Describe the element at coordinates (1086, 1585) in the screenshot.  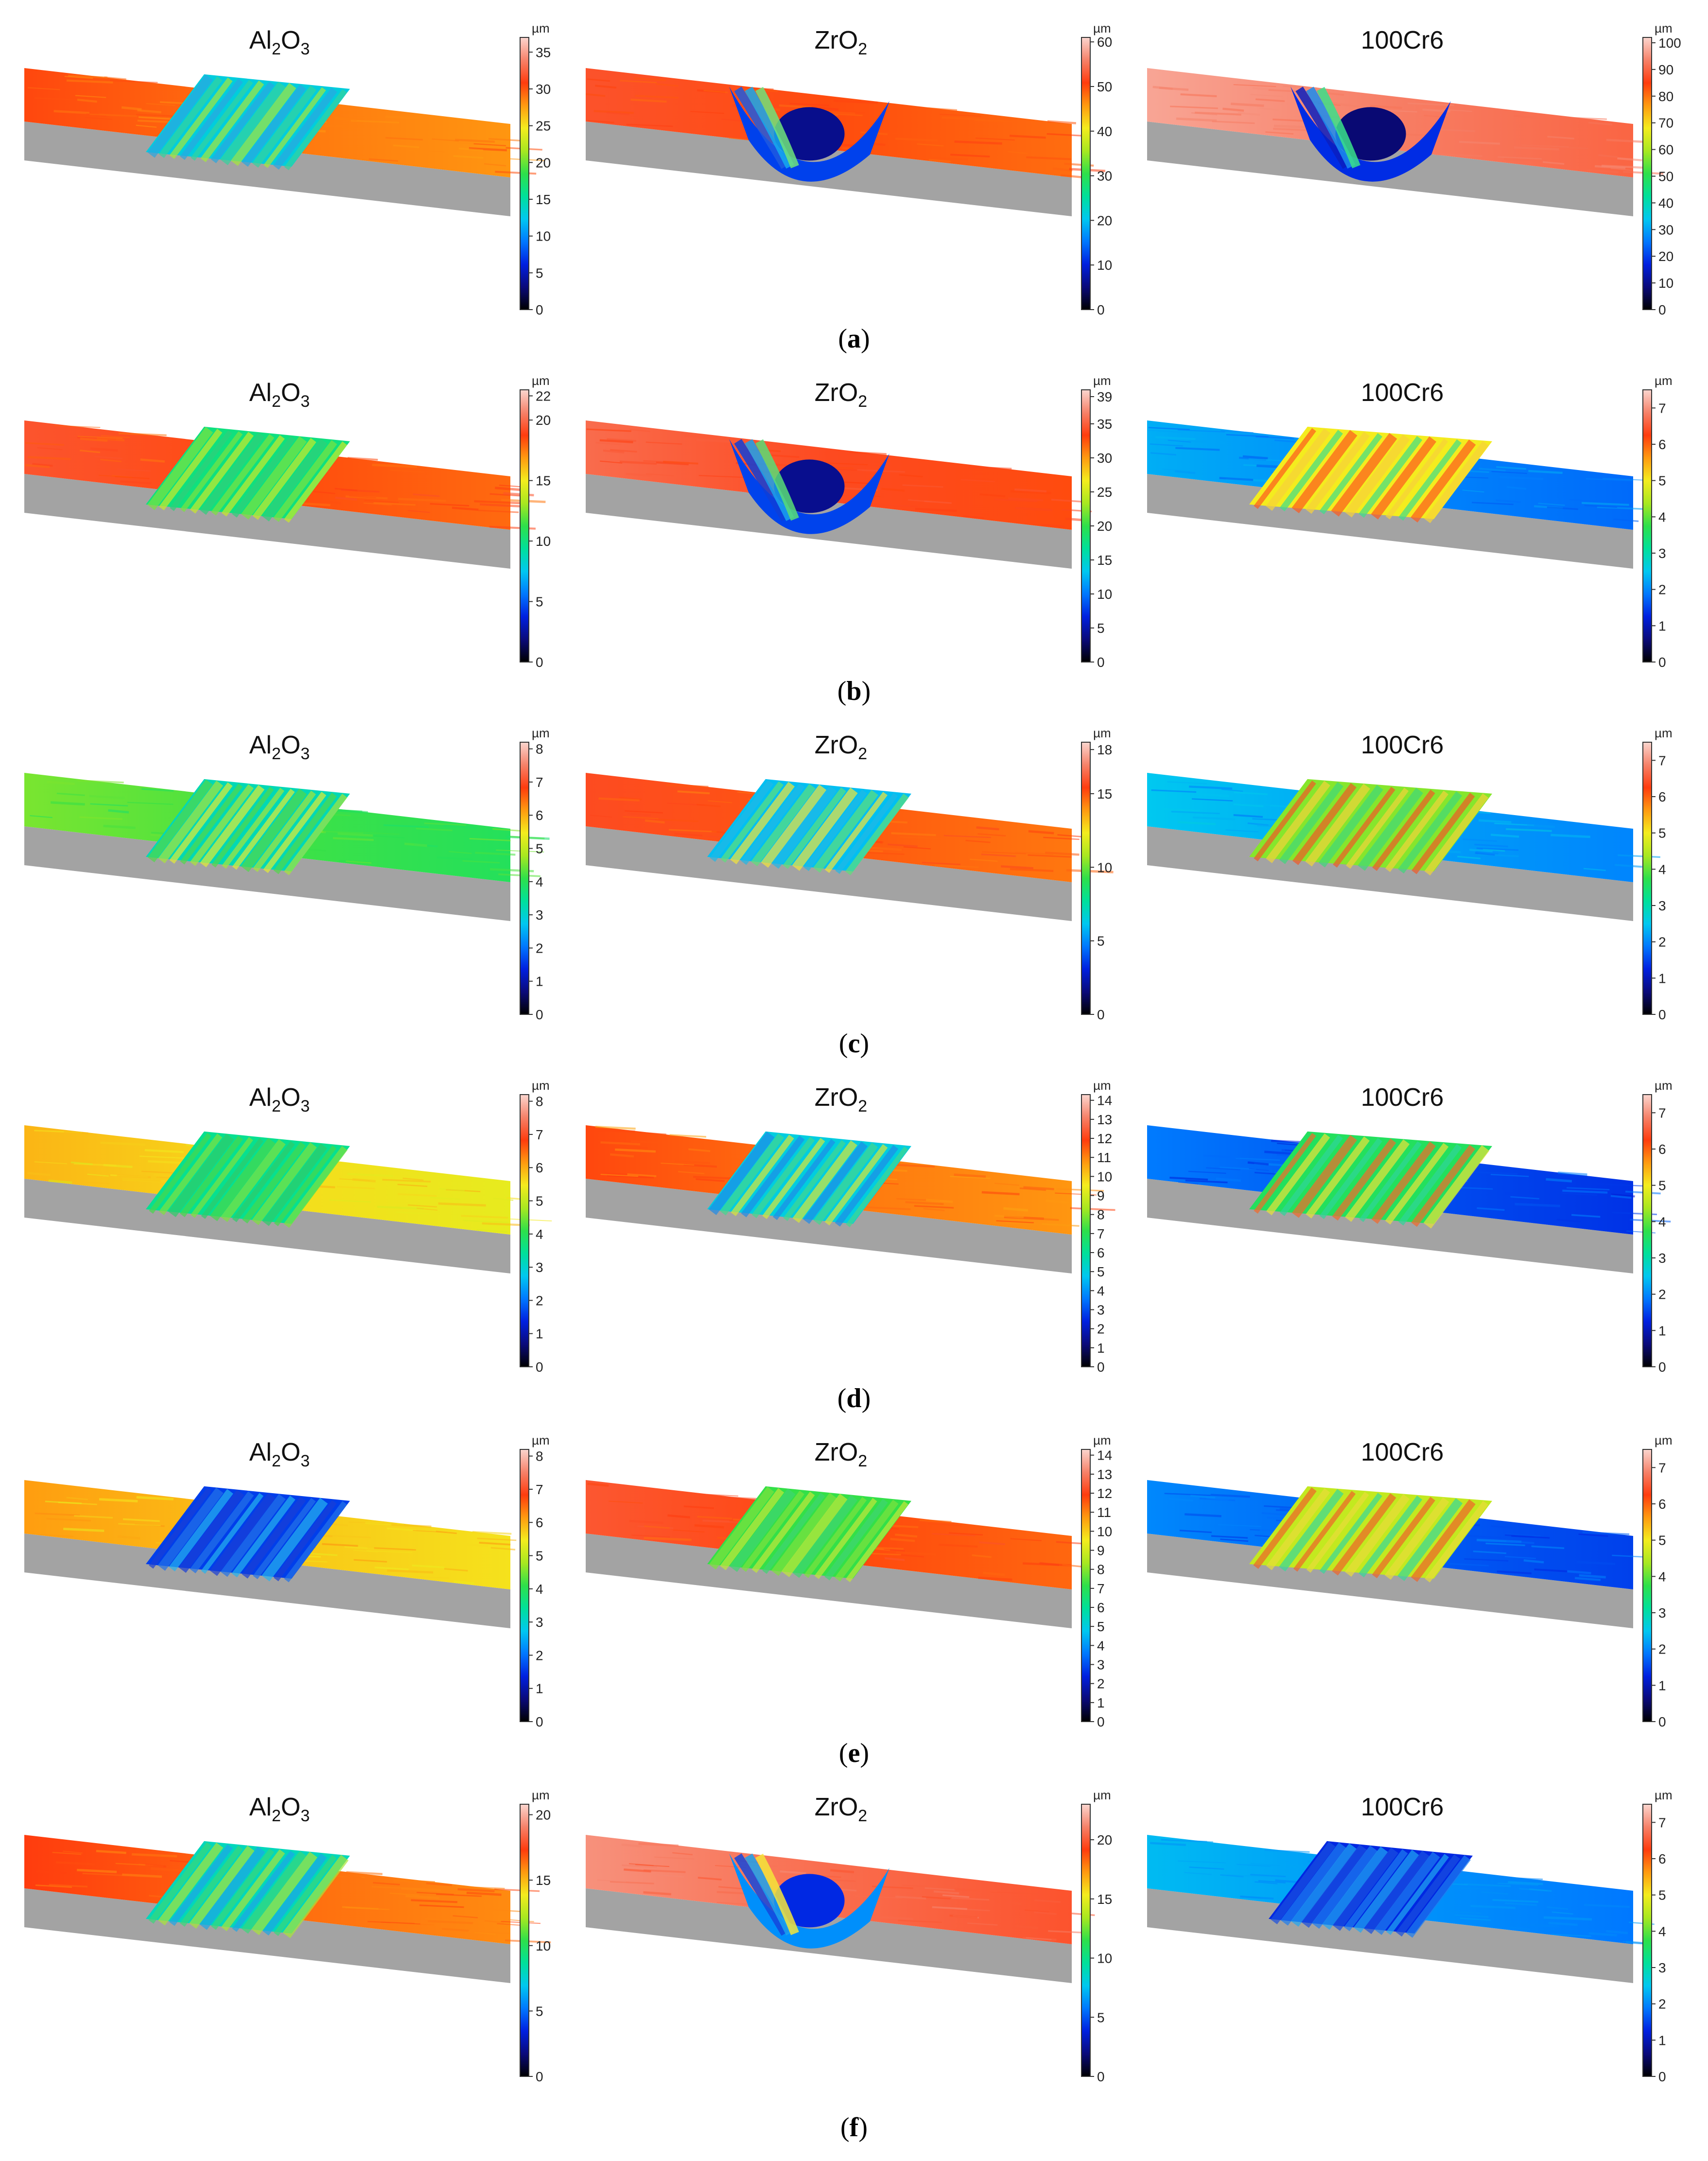
I see `colorbar-scale` at that location.